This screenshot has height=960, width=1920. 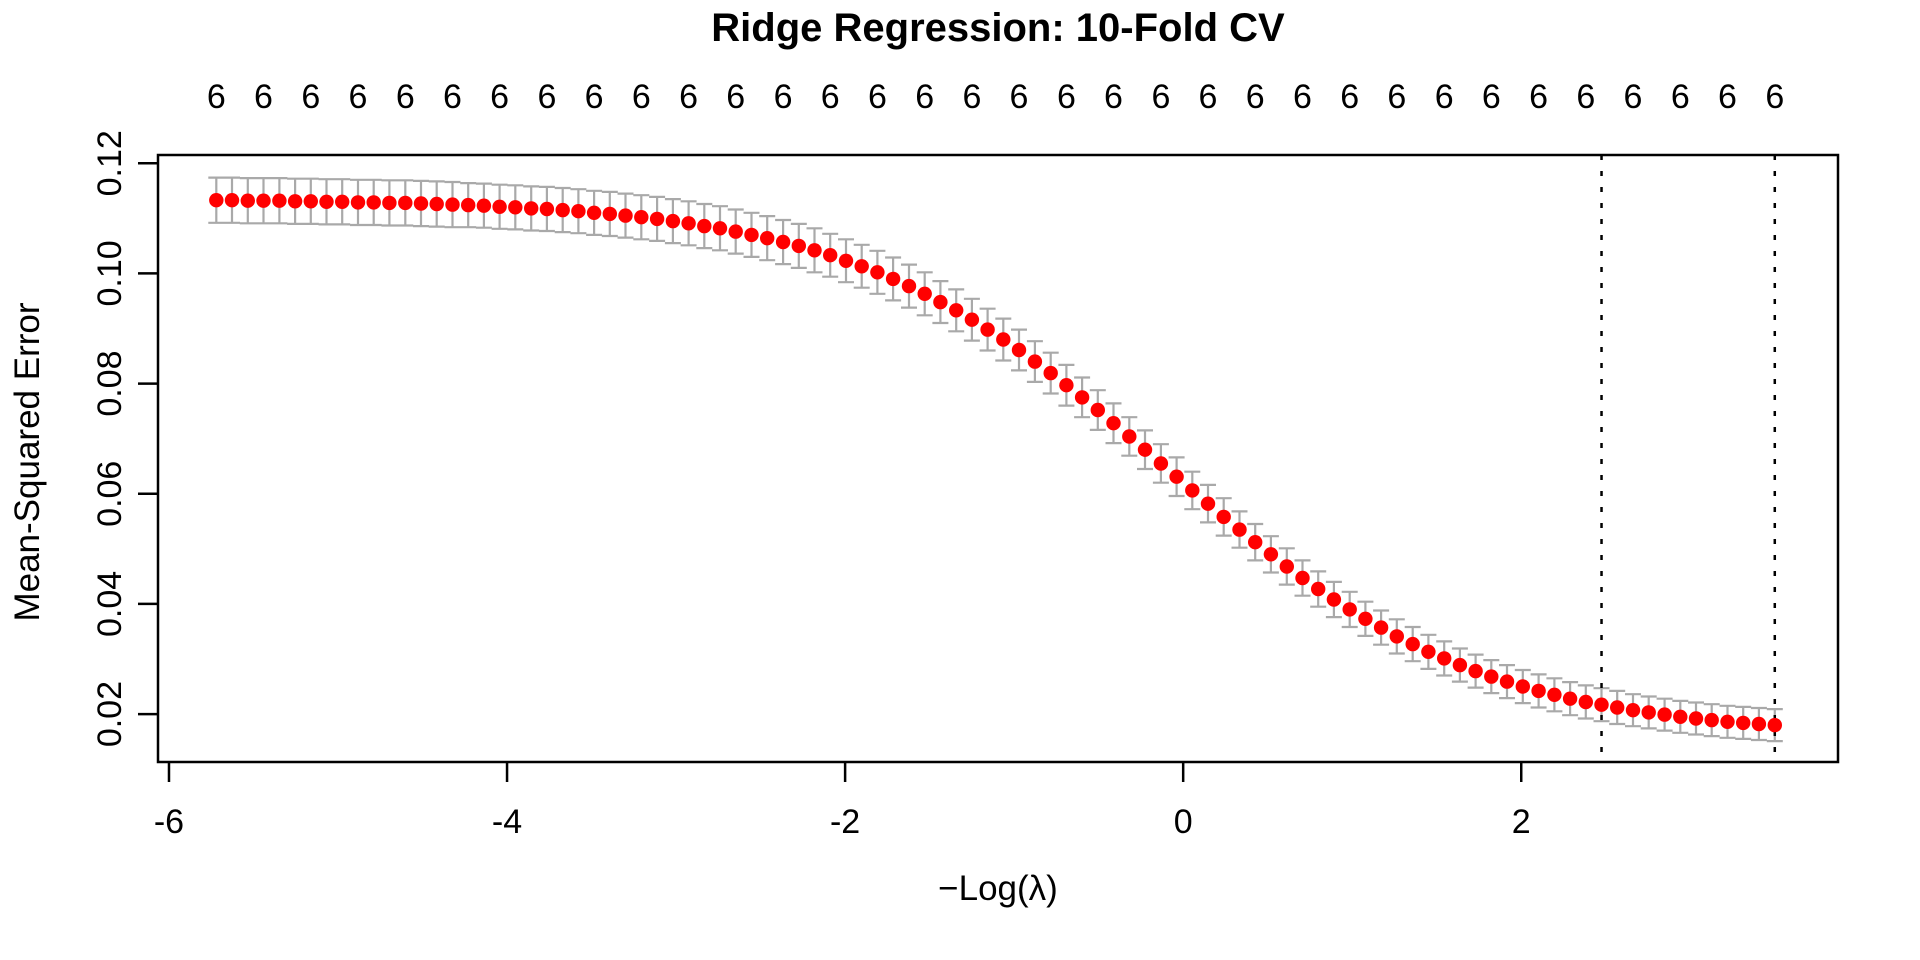 I want to click on x-tick-label: -6, so click(x=169, y=822).